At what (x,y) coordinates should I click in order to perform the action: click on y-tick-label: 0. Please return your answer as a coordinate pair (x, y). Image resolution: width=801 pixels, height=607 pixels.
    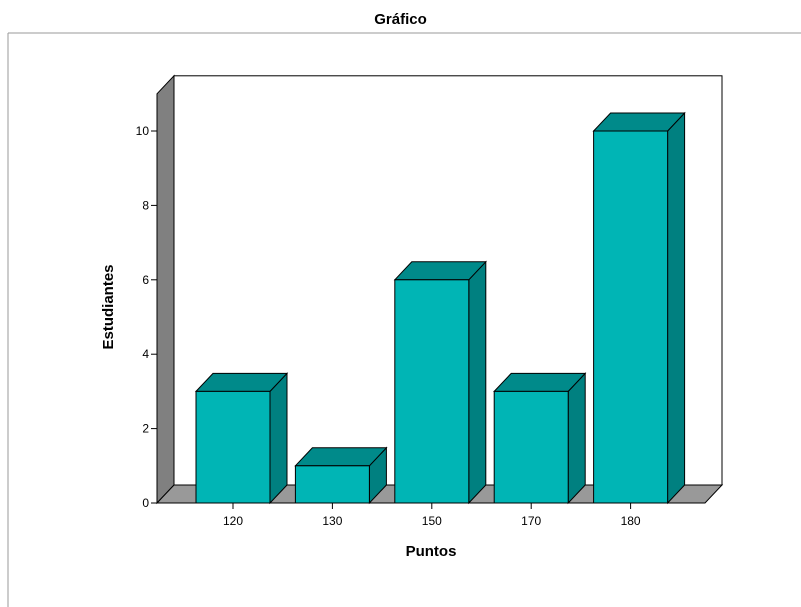
    Looking at the image, I should click on (145, 503).